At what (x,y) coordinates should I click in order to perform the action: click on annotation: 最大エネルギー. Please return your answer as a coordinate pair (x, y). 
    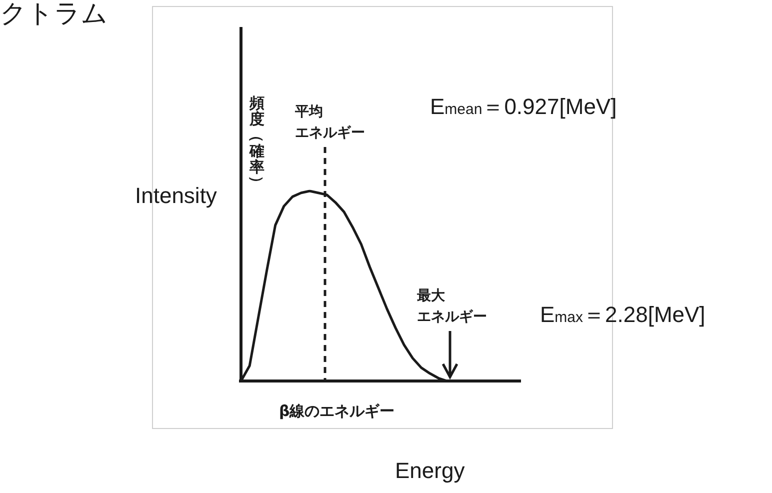
    Looking at the image, I should click on (451, 306).